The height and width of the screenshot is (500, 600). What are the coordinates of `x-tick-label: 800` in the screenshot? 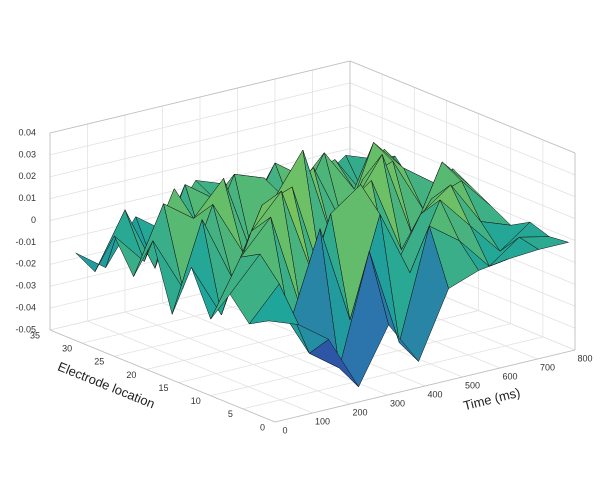 It's located at (584, 358).